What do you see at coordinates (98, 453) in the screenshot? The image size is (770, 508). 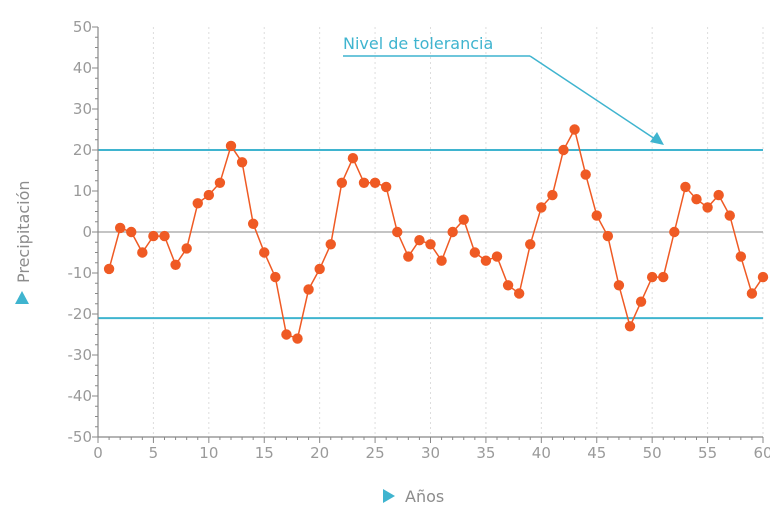 I see `x-tick-label: 0` at bounding box center [98, 453].